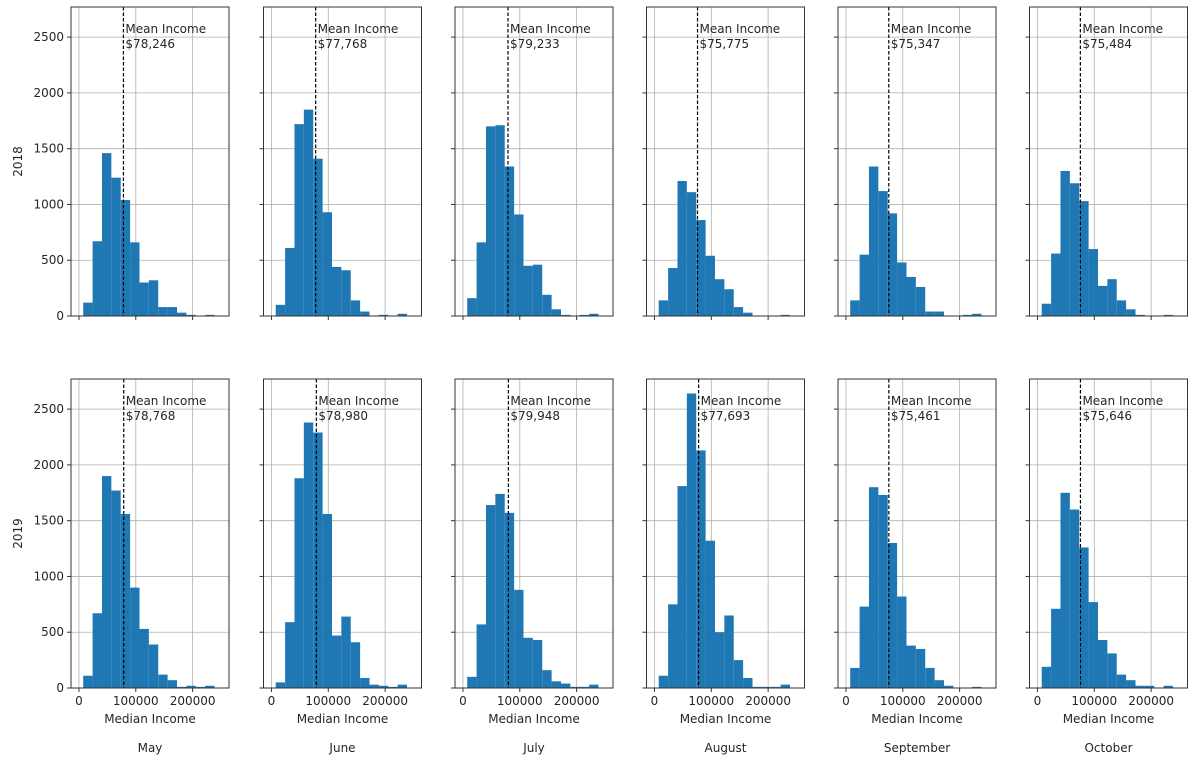 The image size is (1197, 770). Describe the element at coordinates (150, 44) in the screenshot. I see `mean-annotation-value: $78,246` at that location.